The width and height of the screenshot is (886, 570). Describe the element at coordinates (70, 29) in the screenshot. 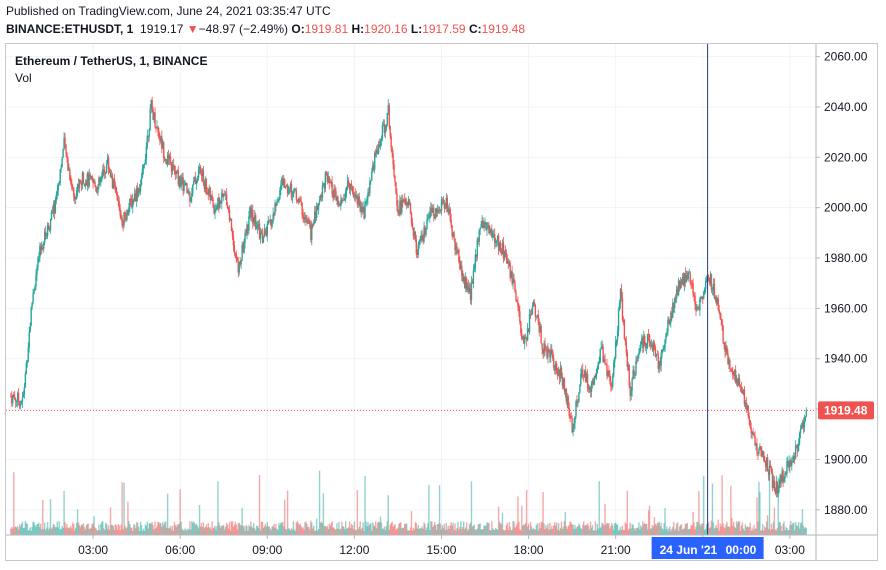

I see `symbol-label: BINANCE:ETHUSDT, 1` at that location.